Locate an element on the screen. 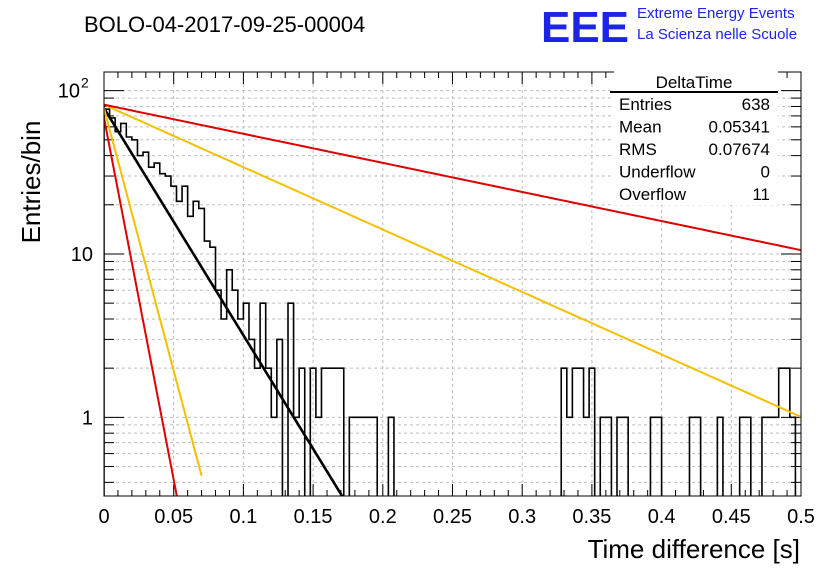 This screenshot has height=572, width=836. x-tick-label: 0 is located at coordinates (103, 517).